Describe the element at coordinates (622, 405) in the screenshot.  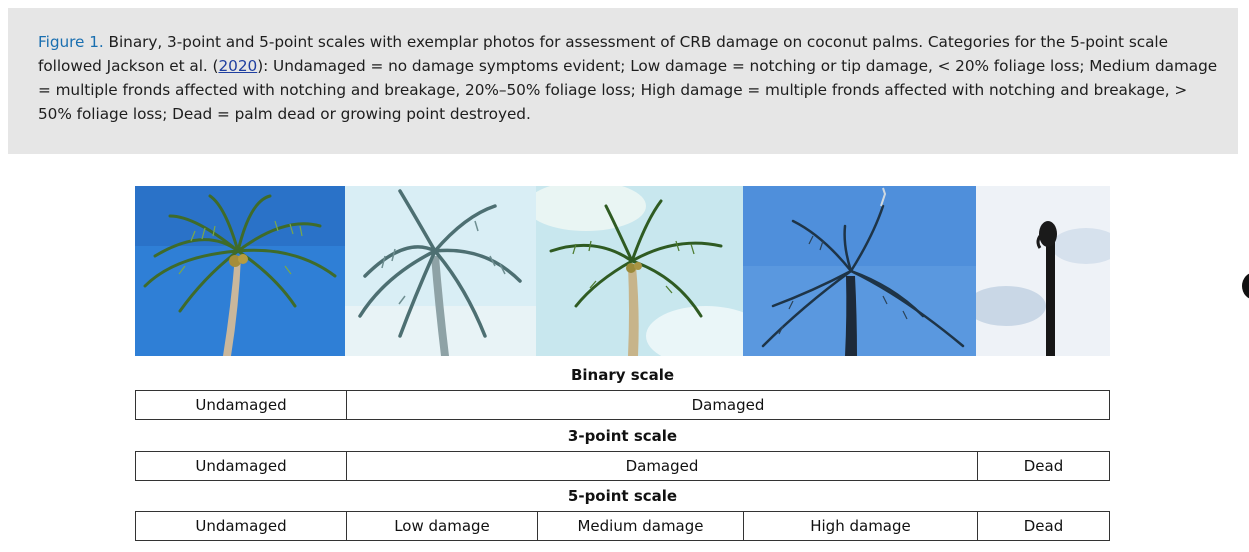
I see `binary-scale-row: Undamaged Damaged` at that location.